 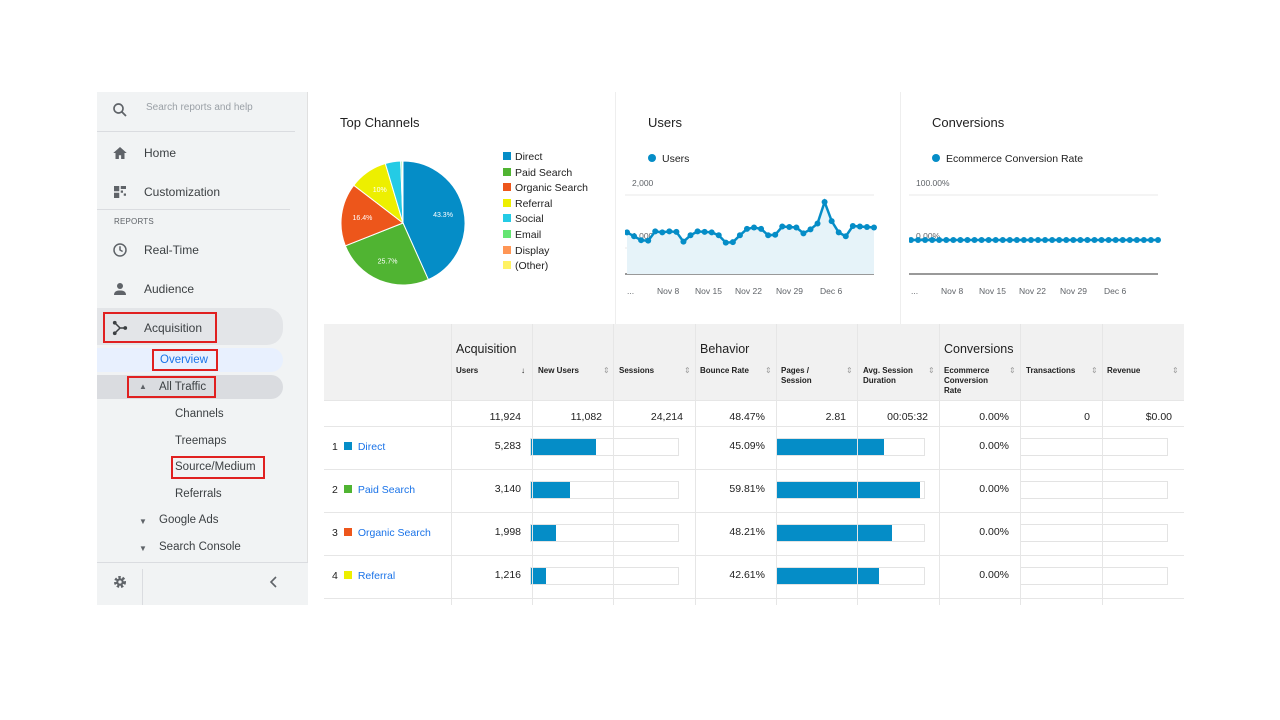 I want to click on pie-slice-paid-search, so click(x=386, y=254).